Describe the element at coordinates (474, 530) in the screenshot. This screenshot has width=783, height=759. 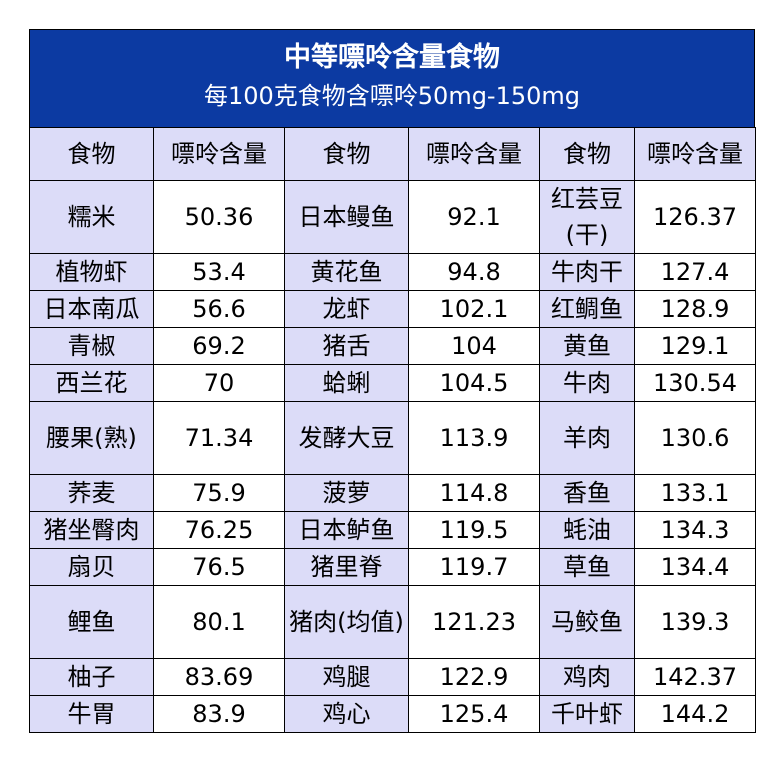
I see `purine-value-cell: 119.5` at that location.